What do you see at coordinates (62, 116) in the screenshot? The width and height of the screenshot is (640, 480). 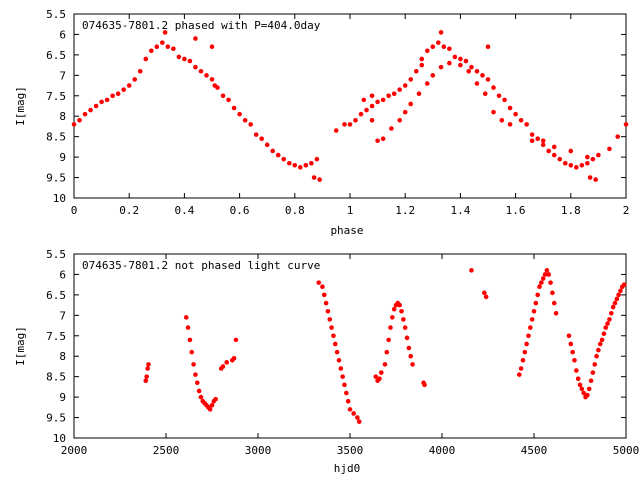 I see `phased-y-tick-label: 8` at bounding box center [62, 116].